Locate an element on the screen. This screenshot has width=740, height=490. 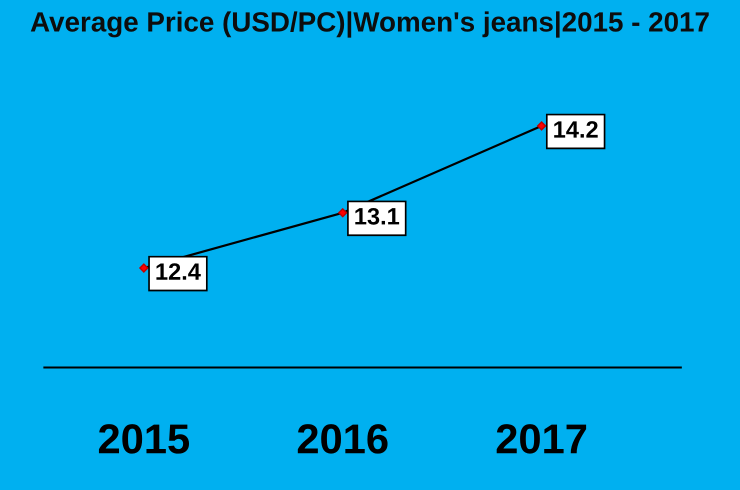
data-label: 14.2 is located at coordinates (576, 129).